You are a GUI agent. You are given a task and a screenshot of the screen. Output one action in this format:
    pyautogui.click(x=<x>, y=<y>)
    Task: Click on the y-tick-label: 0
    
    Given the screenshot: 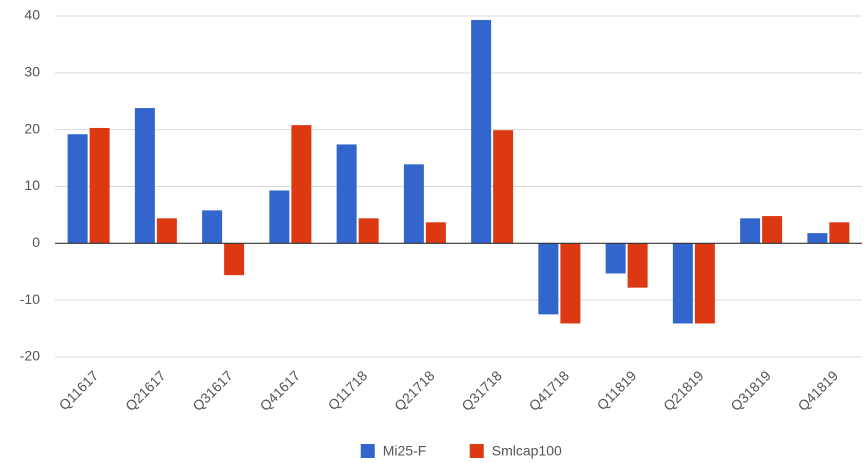 What is the action you would take?
    pyautogui.click(x=36, y=242)
    